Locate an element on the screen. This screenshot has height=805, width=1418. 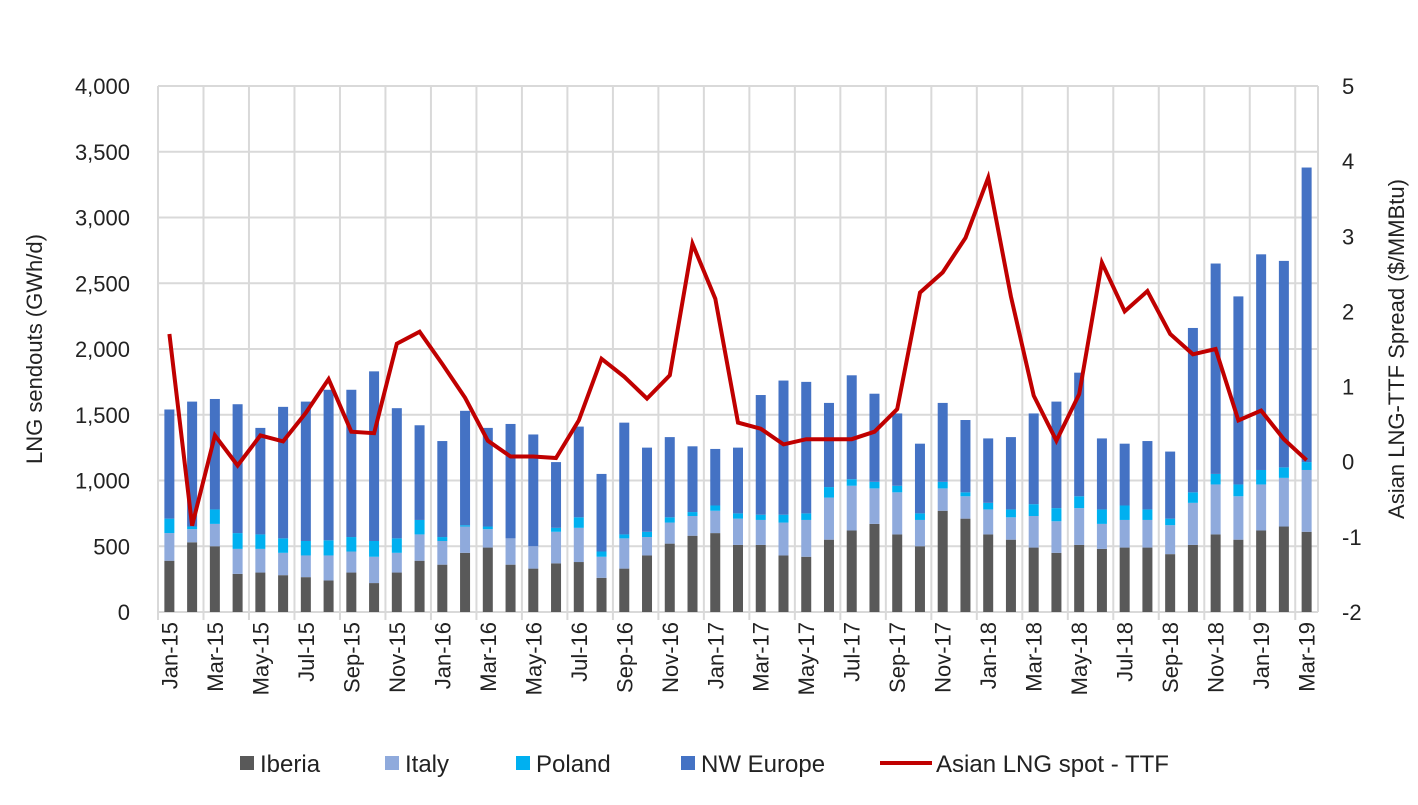
legend-label: NW Europe is located at coordinates (763, 764).